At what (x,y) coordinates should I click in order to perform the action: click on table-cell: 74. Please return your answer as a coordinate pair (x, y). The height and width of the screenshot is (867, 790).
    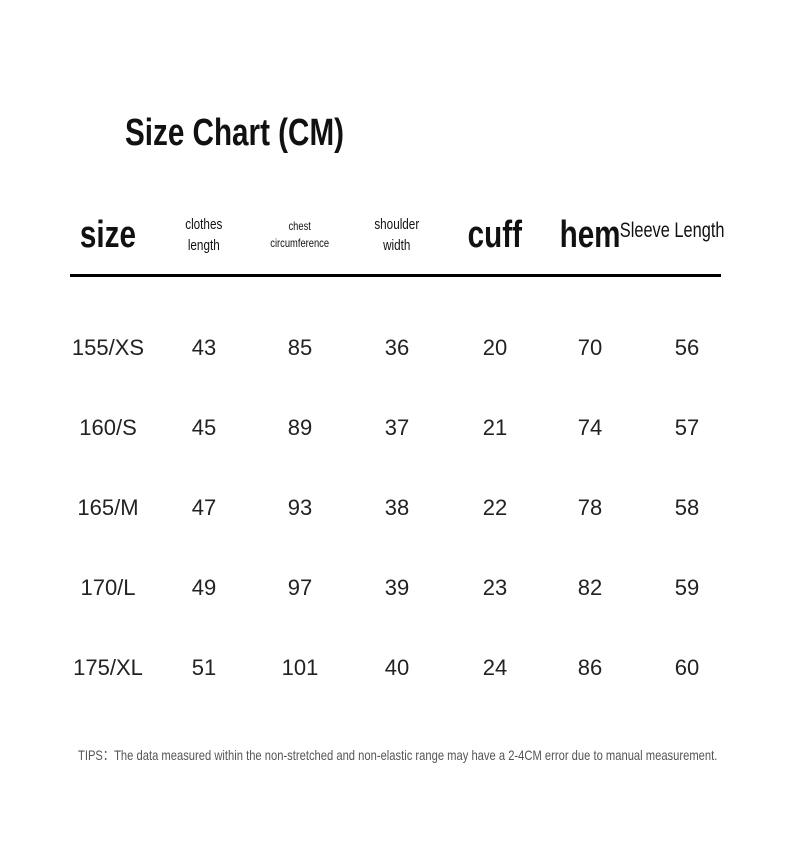
    Looking at the image, I should click on (590, 427).